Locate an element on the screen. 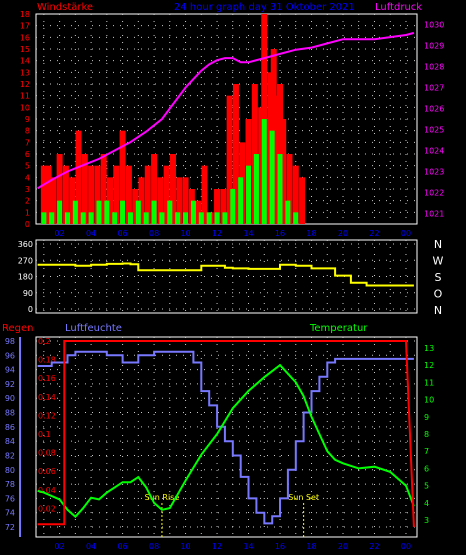  hour-tick-label: 06 is located at coordinates (122, 546).